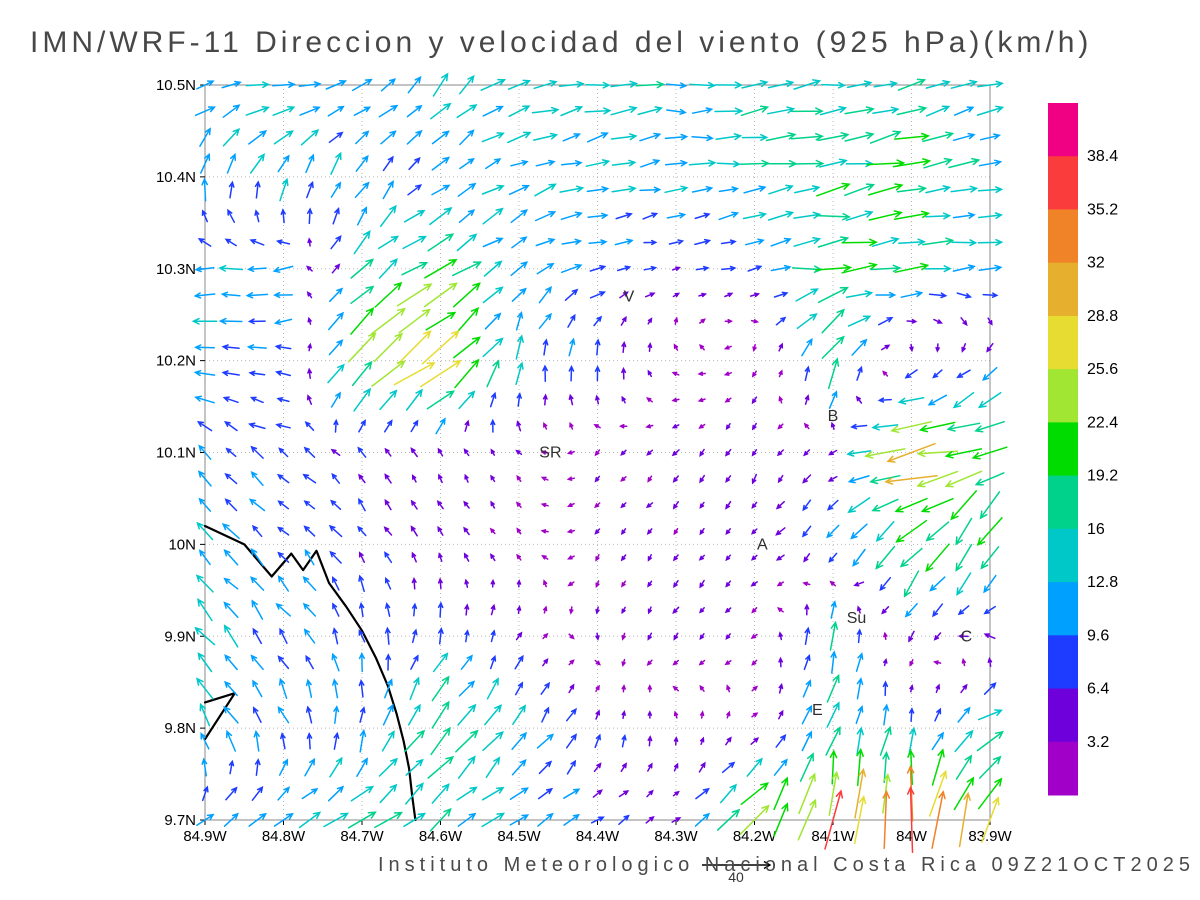 The height and width of the screenshot is (900, 1200). I want to click on colorbar-tick-label: 6.4, so click(1098, 689).